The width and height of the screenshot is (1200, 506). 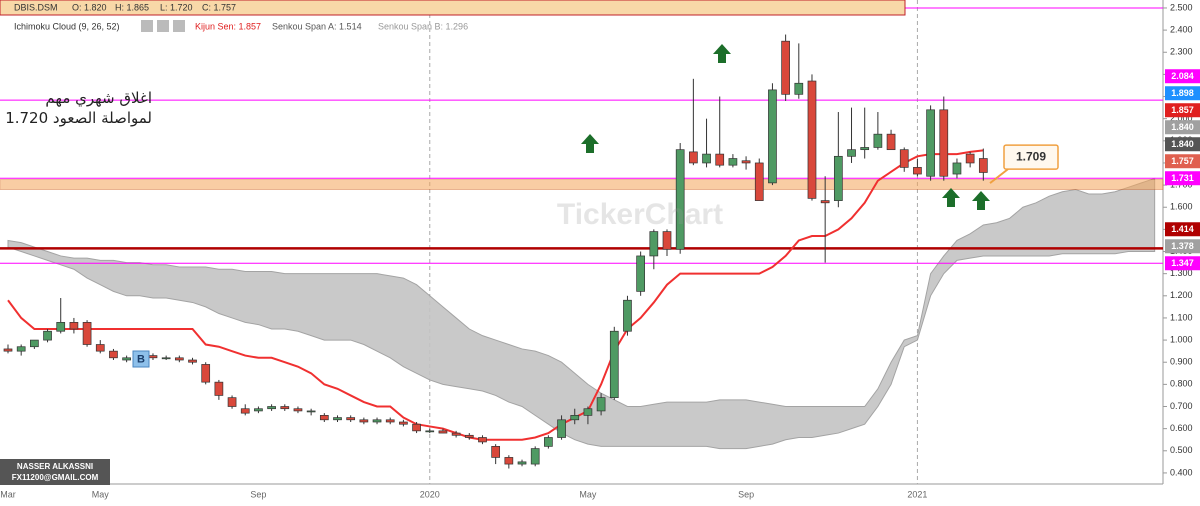 What do you see at coordinates (141, 359) in the screenshot?
I see `marker-label: B` at bounding box center [141, 359].